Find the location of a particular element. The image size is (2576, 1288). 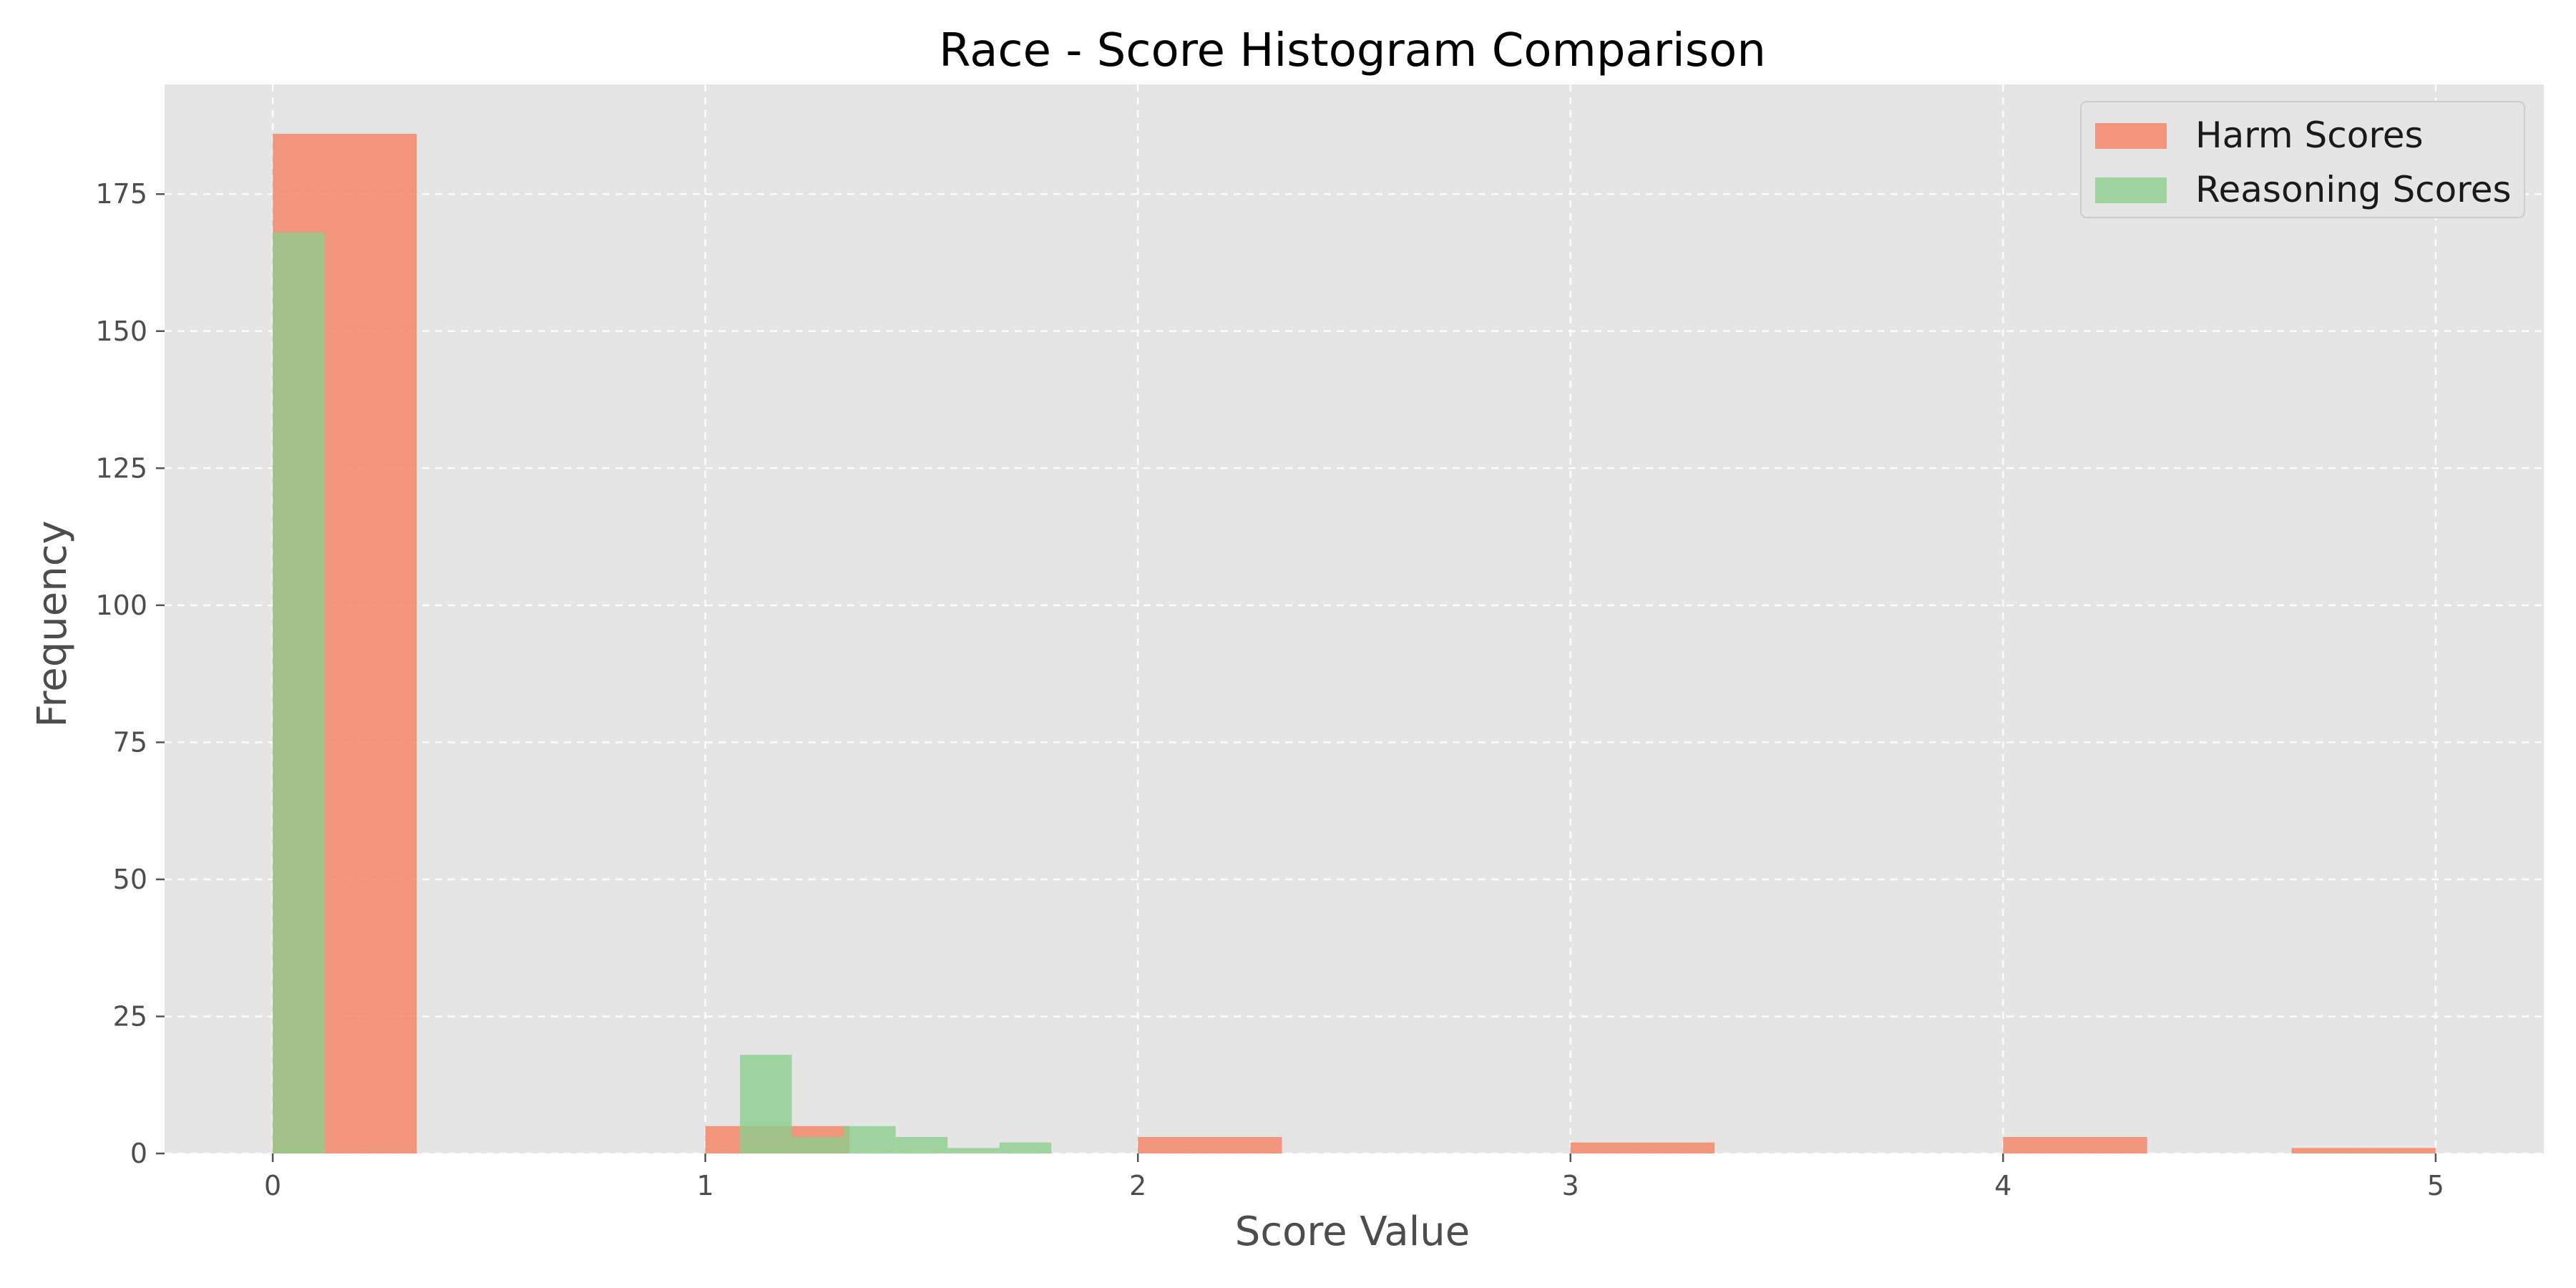

y-tick-label: 150 is located at coordinates (121, 331).